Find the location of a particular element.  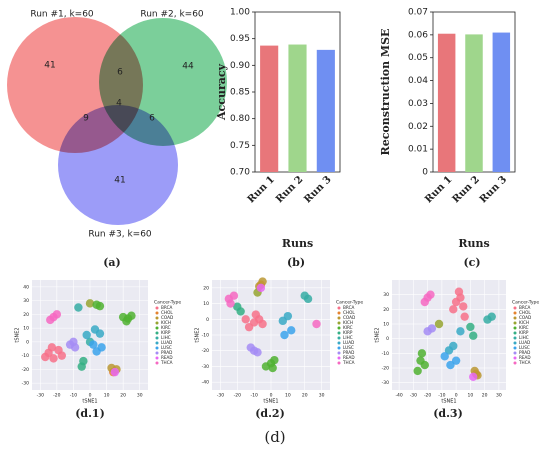

venn-set is located at coordinates (118, 165).